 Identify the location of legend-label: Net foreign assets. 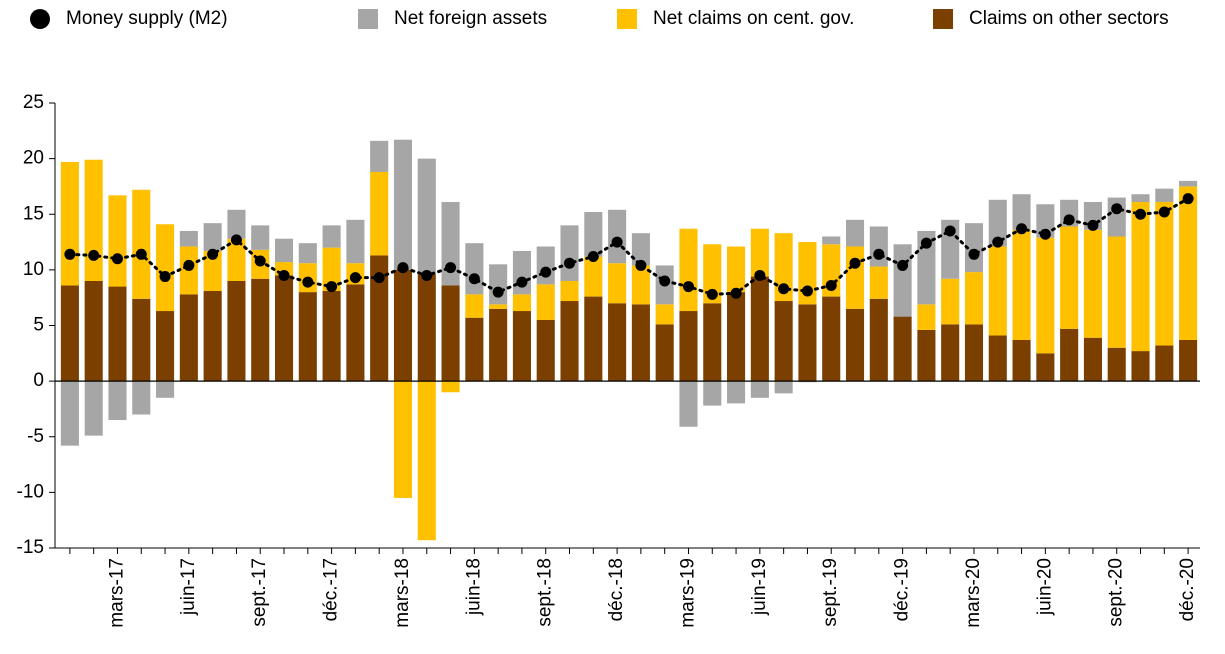
(470, 18).